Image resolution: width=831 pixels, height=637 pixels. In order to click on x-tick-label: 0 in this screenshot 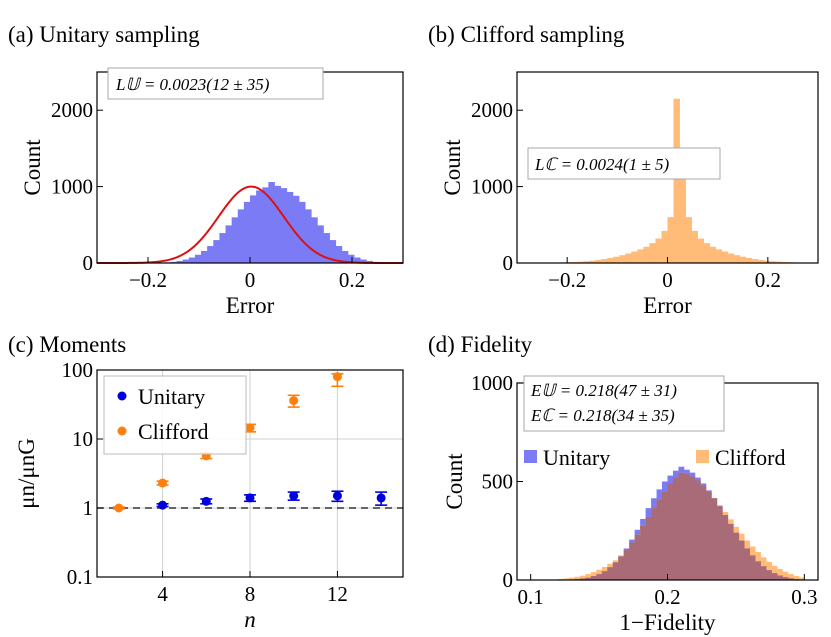, I will do `click(667, 280)`.